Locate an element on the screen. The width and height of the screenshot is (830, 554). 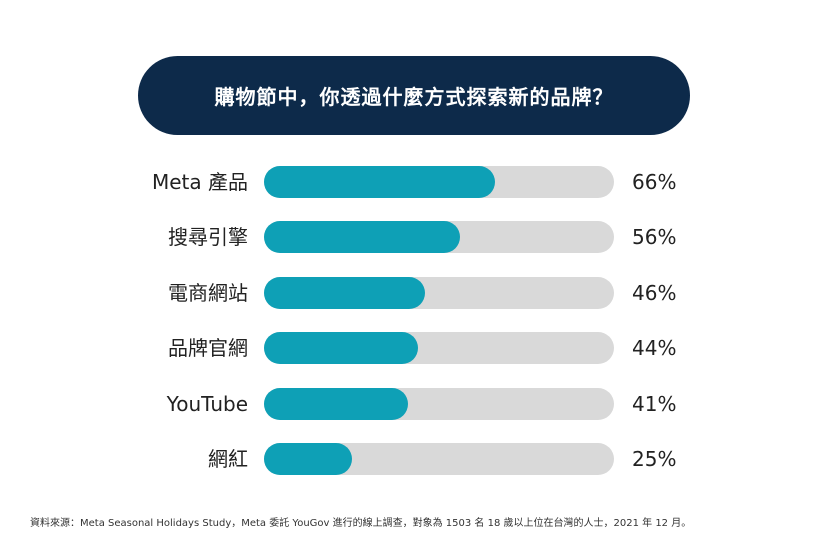
value-label: 56% is located at coordinates (654, 237).